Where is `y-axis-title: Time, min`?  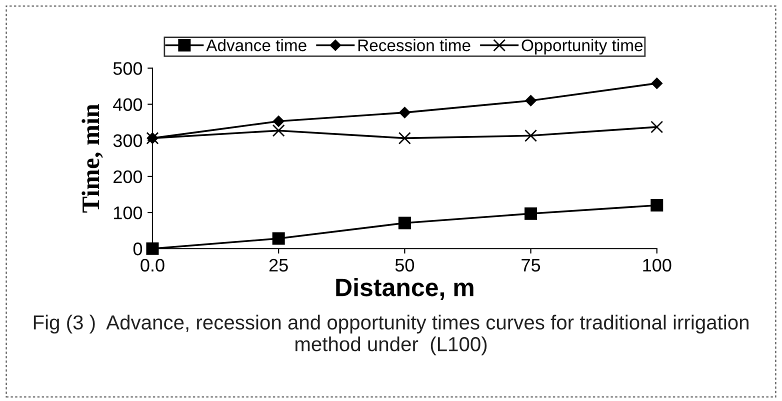
y-axis-title: Time, min is located at coordinates (92, 158).